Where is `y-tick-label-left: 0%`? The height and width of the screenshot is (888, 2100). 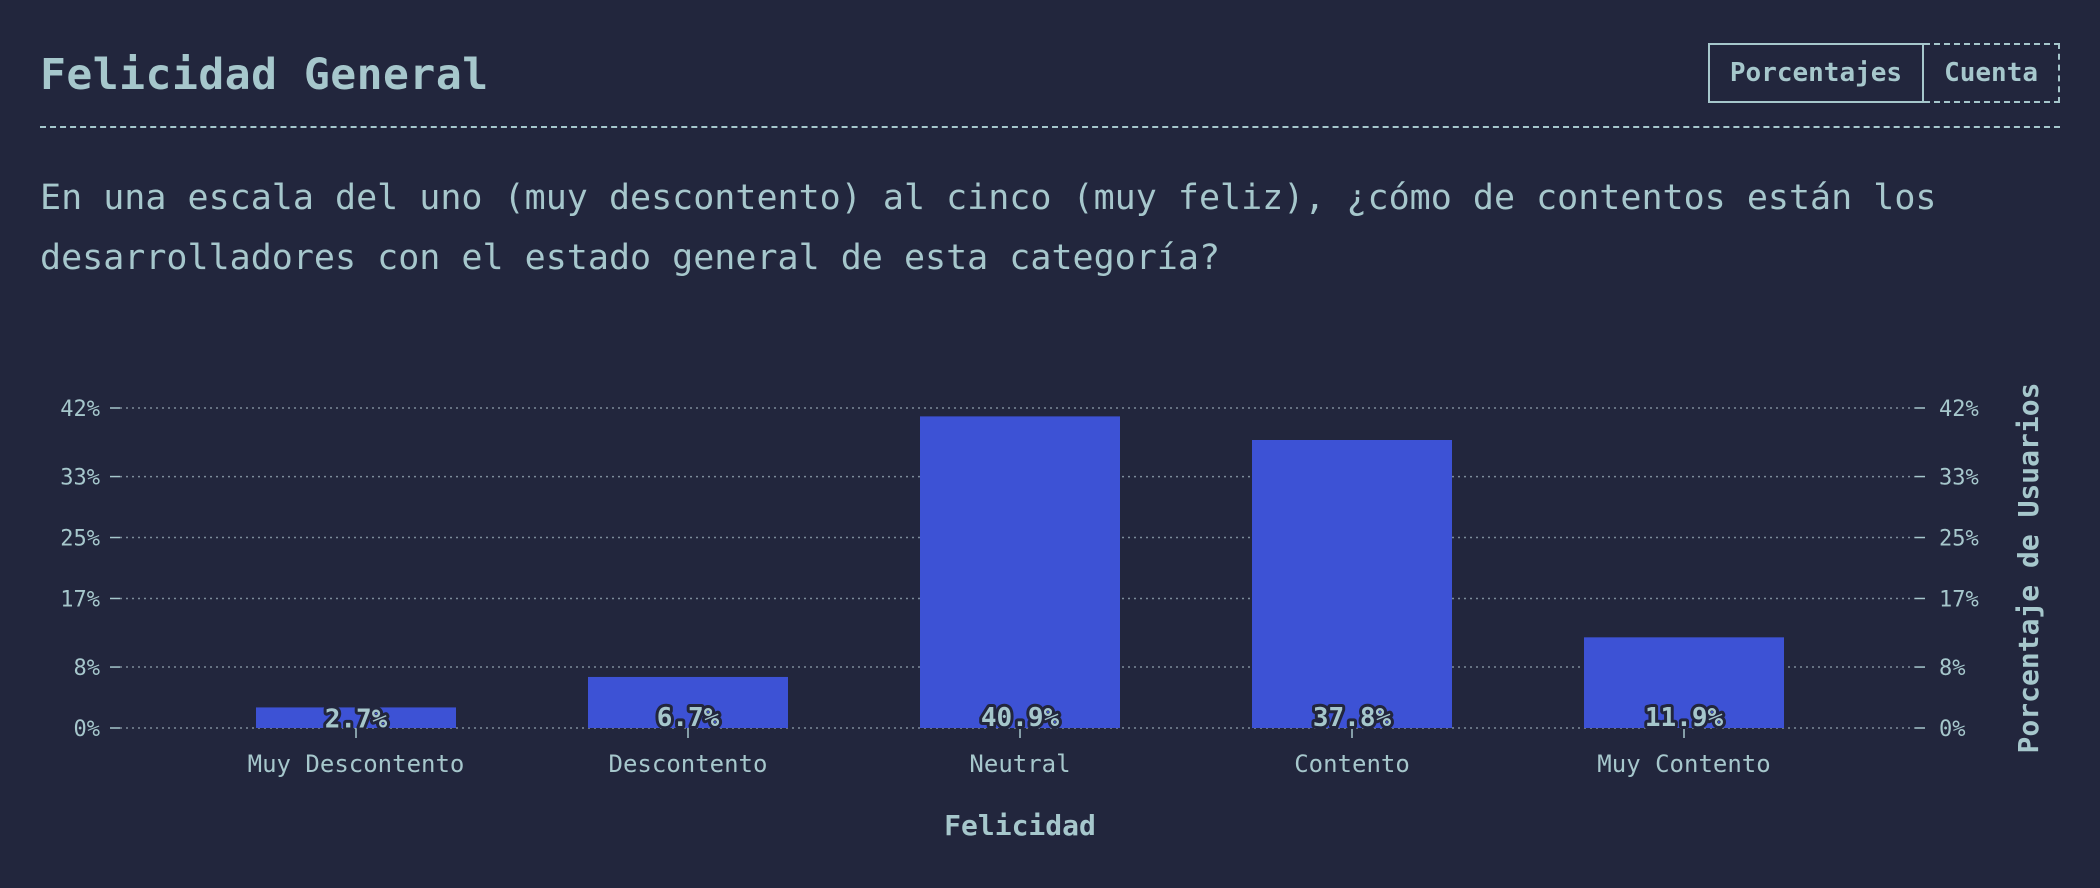 y-tick-label-left: 0% is located at coordinates (87, 729).